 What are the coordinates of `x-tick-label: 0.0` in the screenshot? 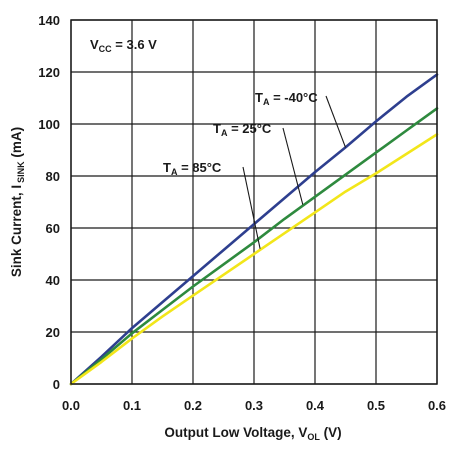 It's located at (71, 405).